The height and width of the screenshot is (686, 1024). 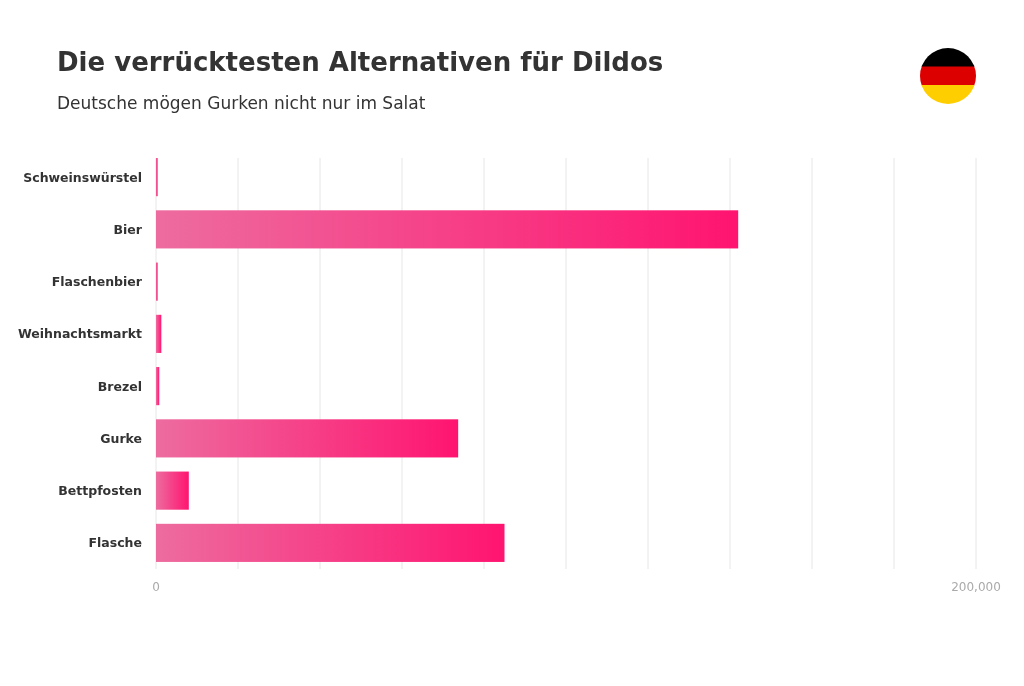 I want to click on y-tick-label: Brezel, so click(x=119, y=386).